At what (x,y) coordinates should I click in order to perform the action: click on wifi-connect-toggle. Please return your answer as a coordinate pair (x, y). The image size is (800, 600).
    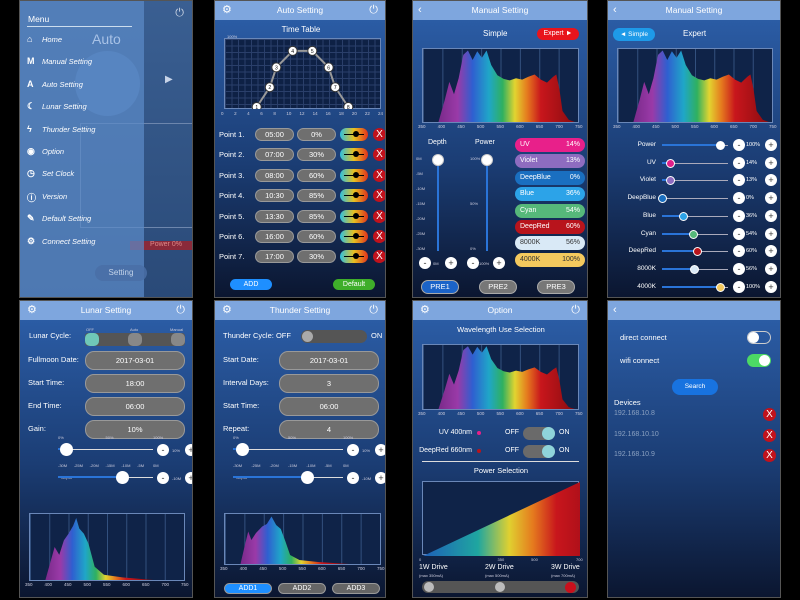
    Looking at the image, I should click on (759, 360).